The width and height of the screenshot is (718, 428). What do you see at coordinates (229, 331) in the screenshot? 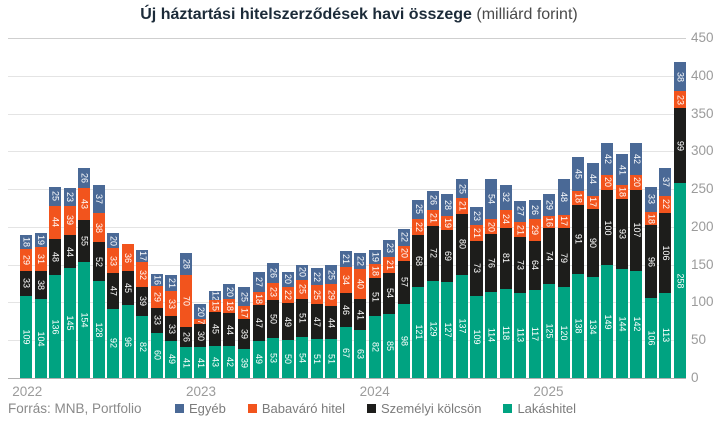
I see `bar-15: 20 18 44 42` at bounding box center [229, 331].